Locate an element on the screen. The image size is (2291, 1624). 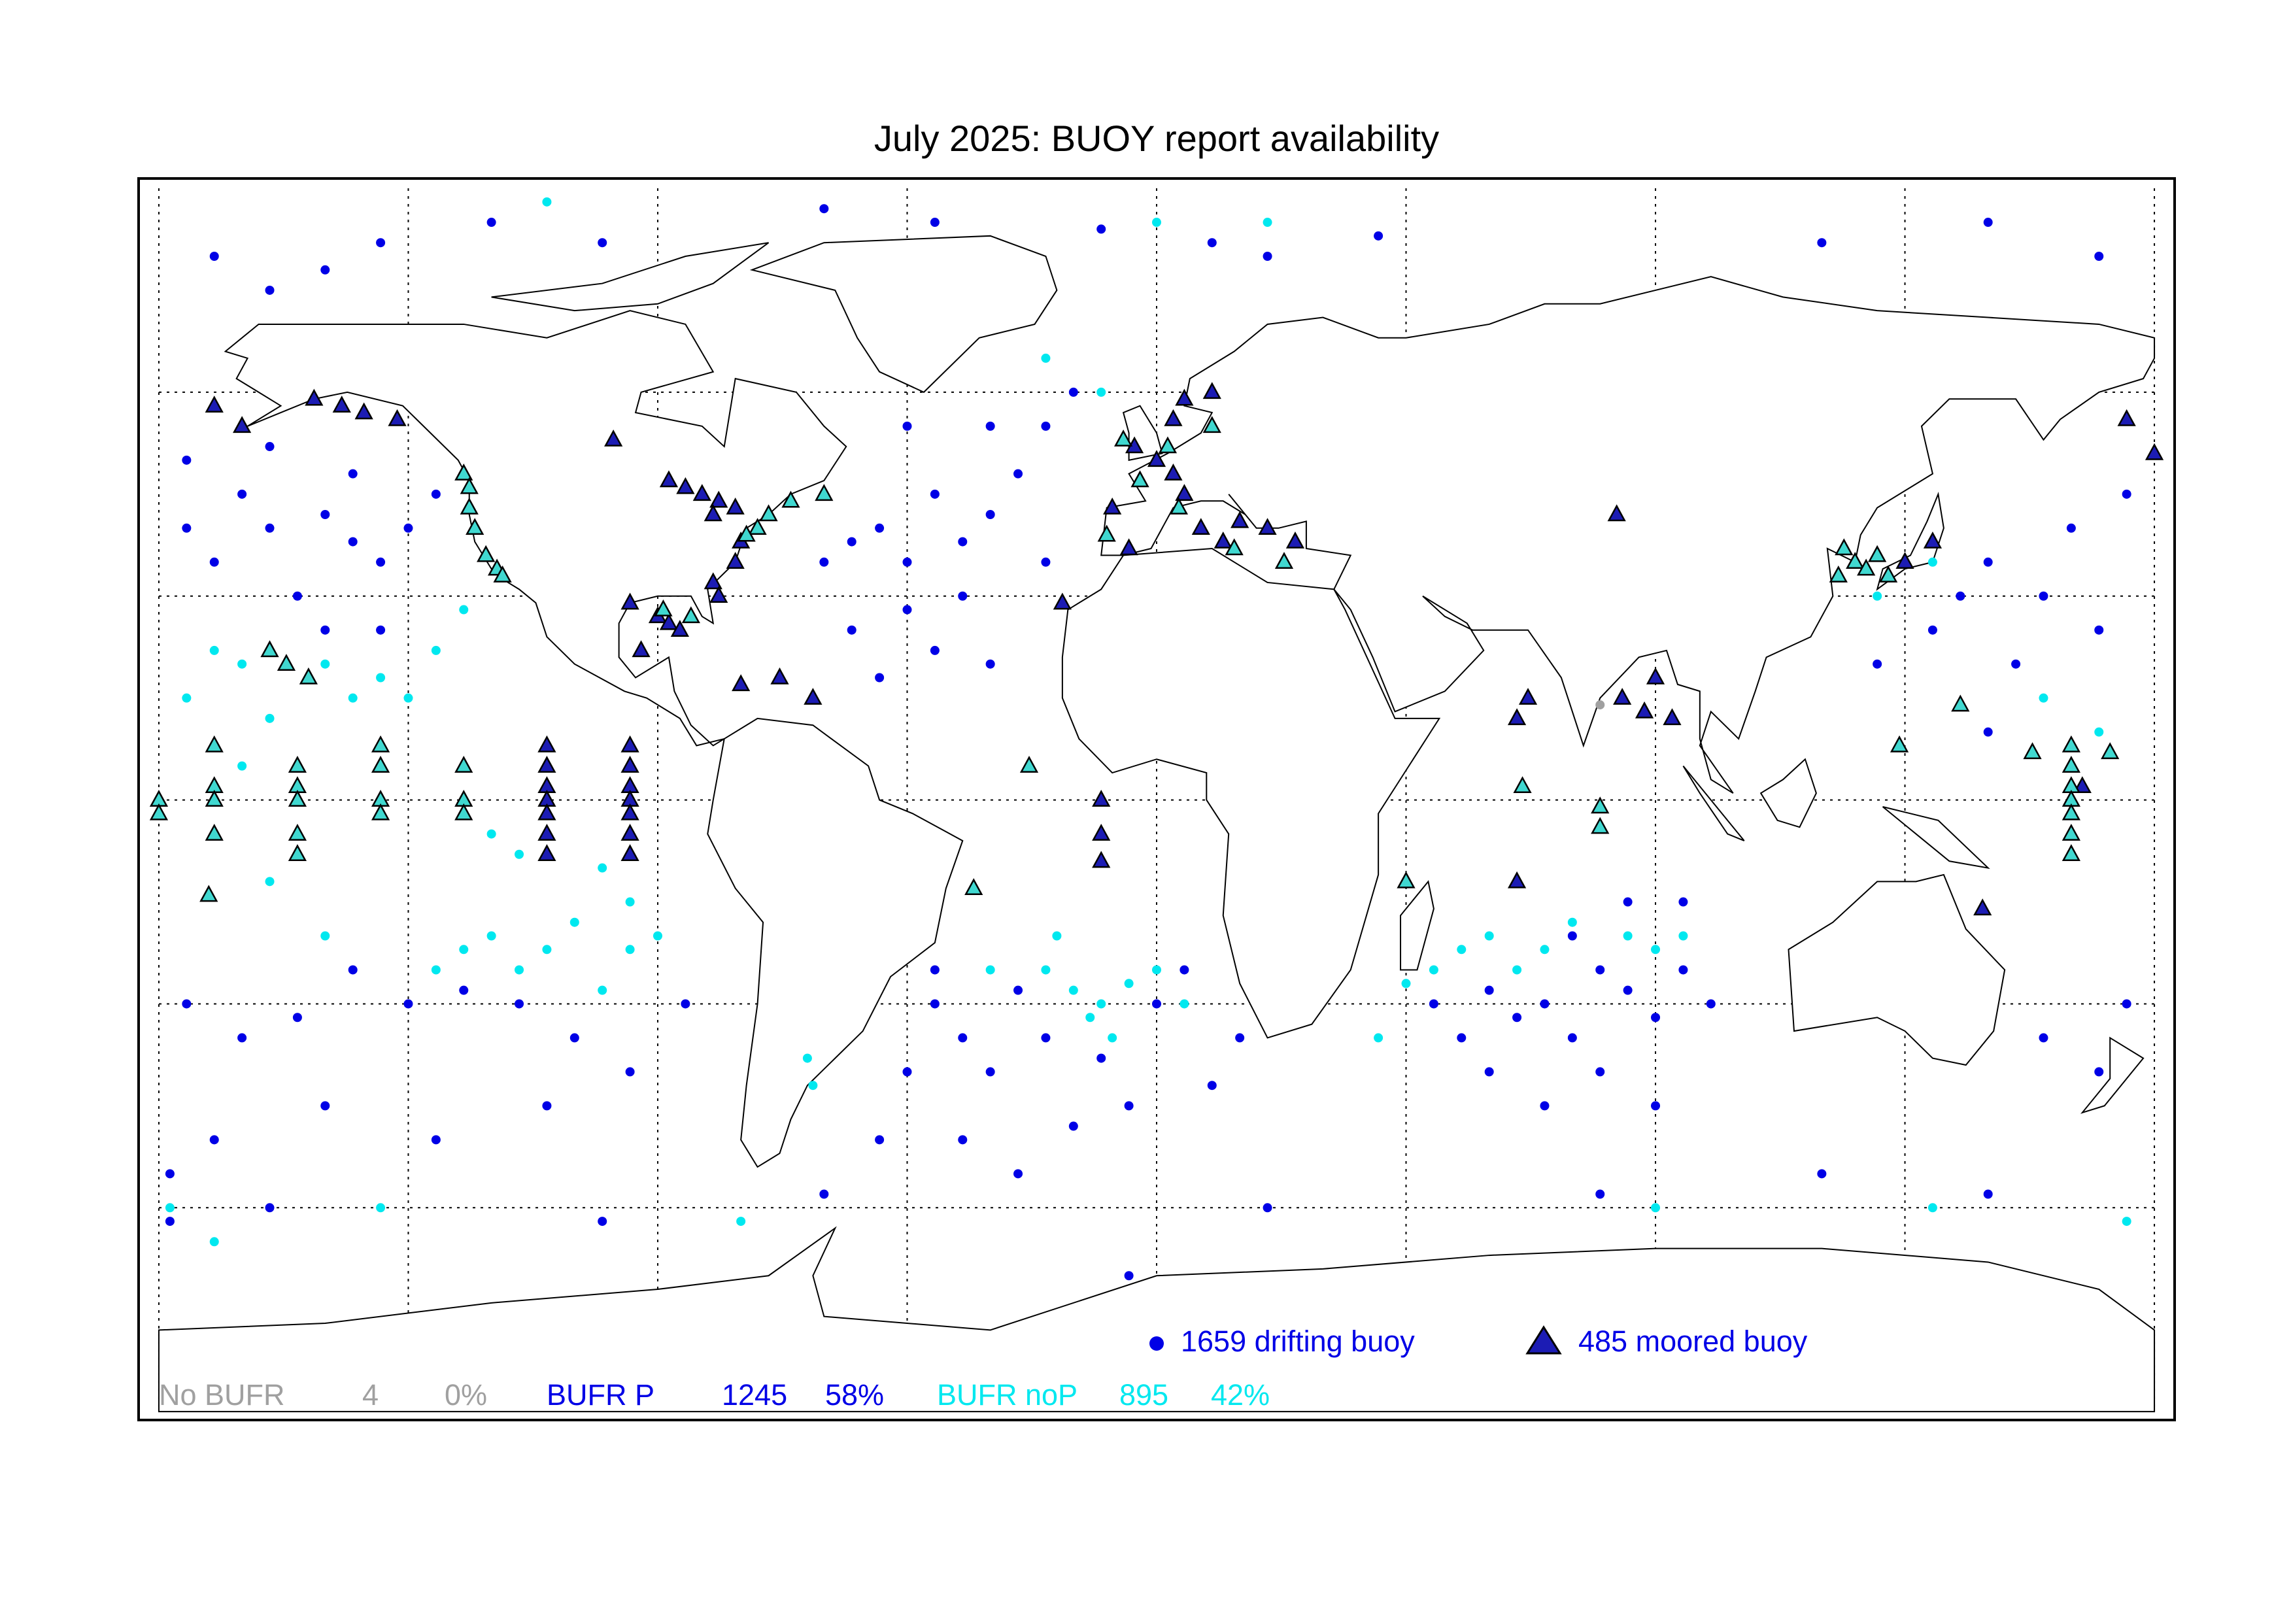
status-count: 1245 is located at coordinates (754, 1395).